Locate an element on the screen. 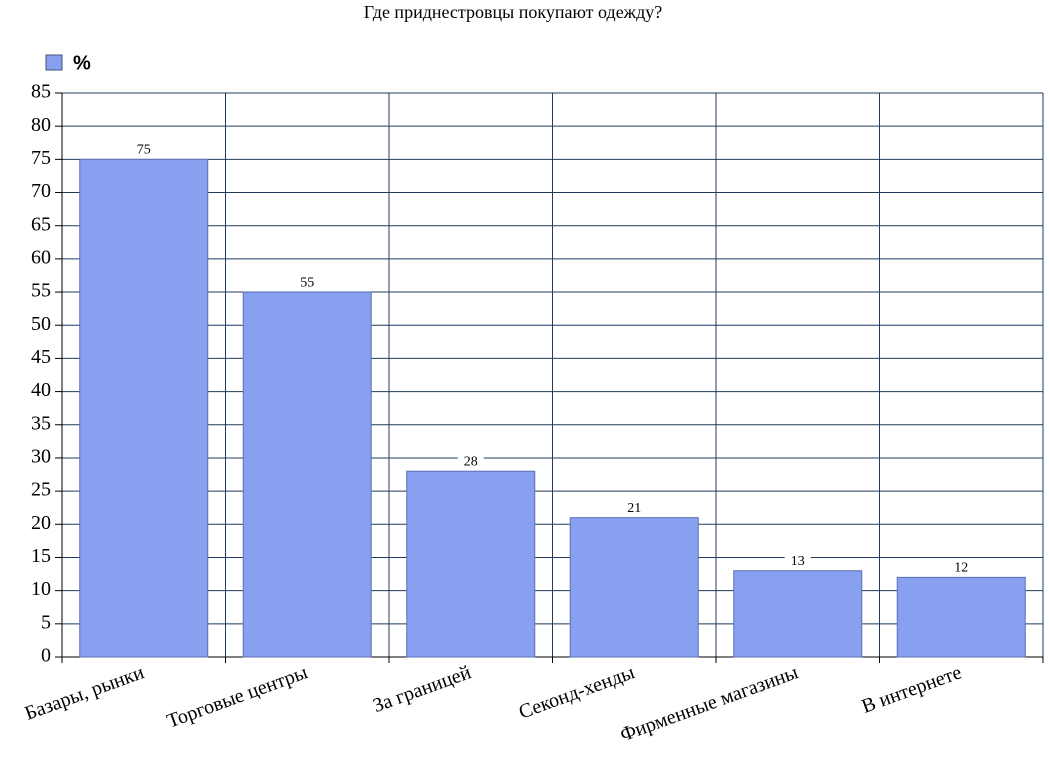 The image size is (1050, 759). y-tick-label: 20 is located at coordinates (41, 523).